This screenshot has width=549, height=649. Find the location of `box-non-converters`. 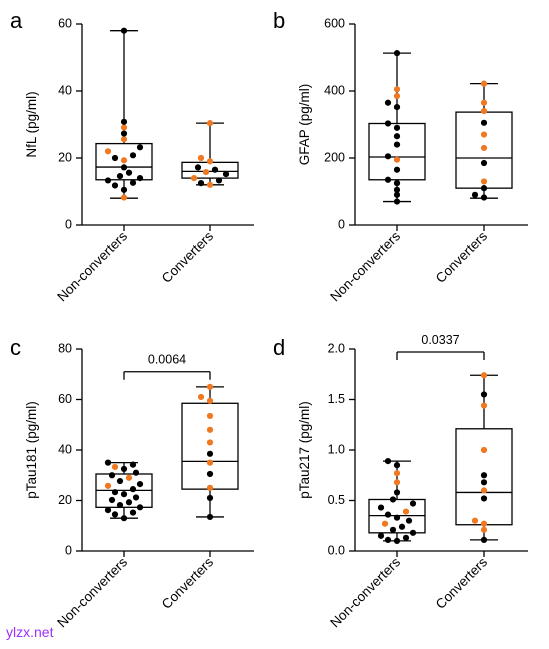

box-non-converters is located at coordinates (124, 114).